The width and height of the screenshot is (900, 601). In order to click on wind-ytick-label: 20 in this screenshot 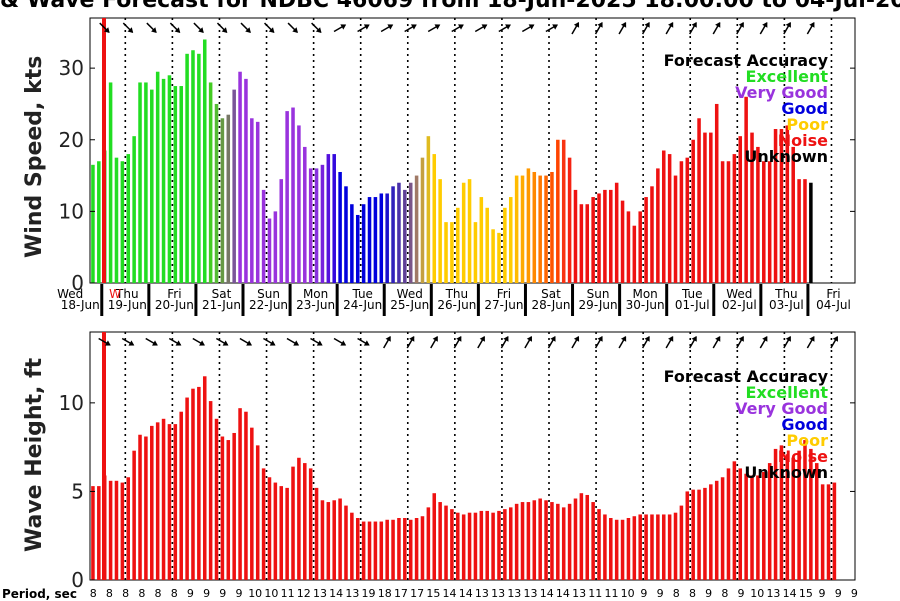, I will do `click(71, 140)`.